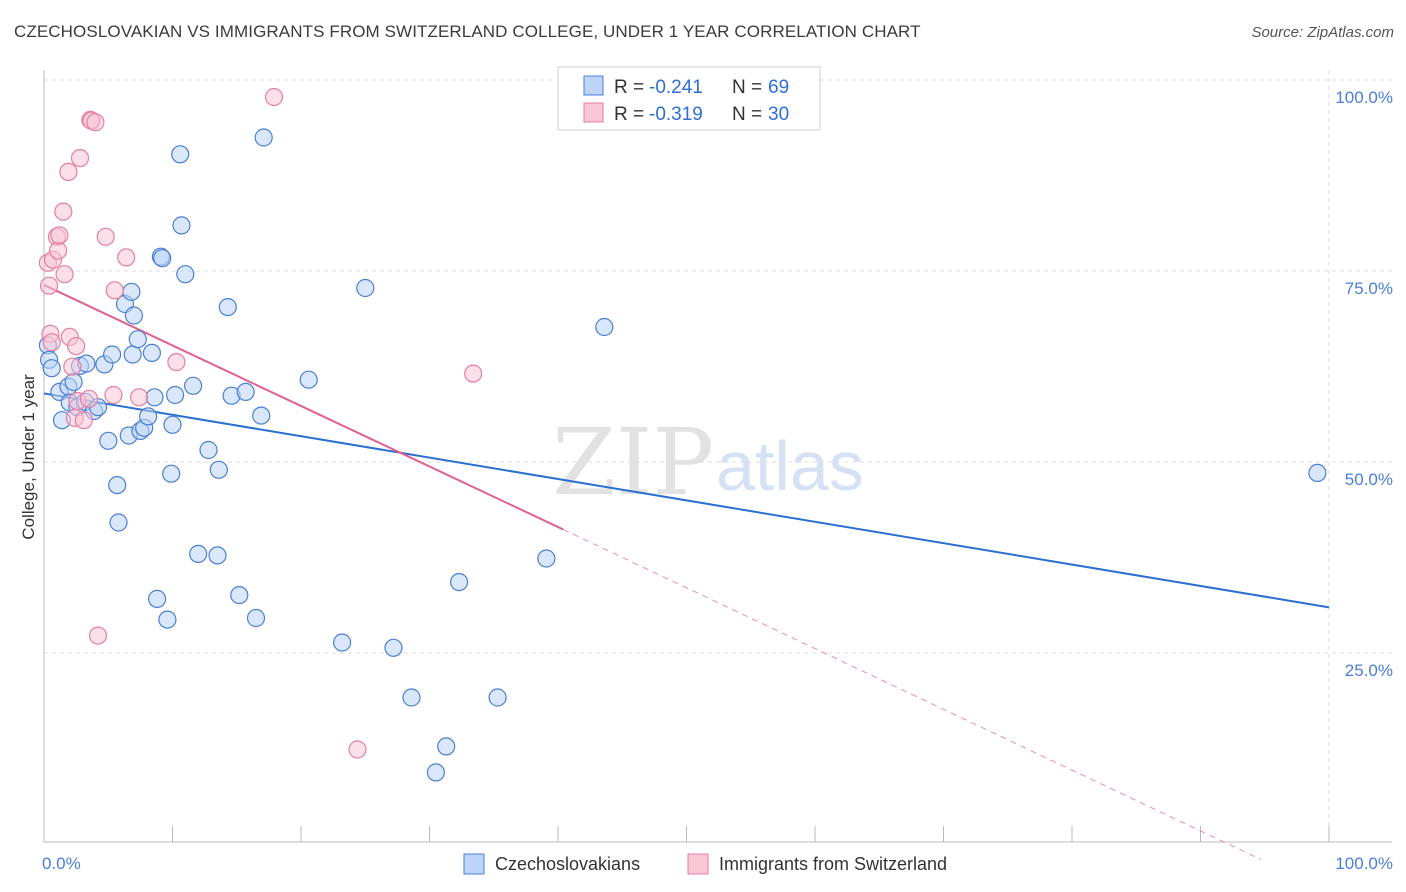  Describe the element at coordinates (1364, 384) in the screenshot. I see `y-tick-labels: 25.0% 50.0% 75.0% 100.0%` at that location.